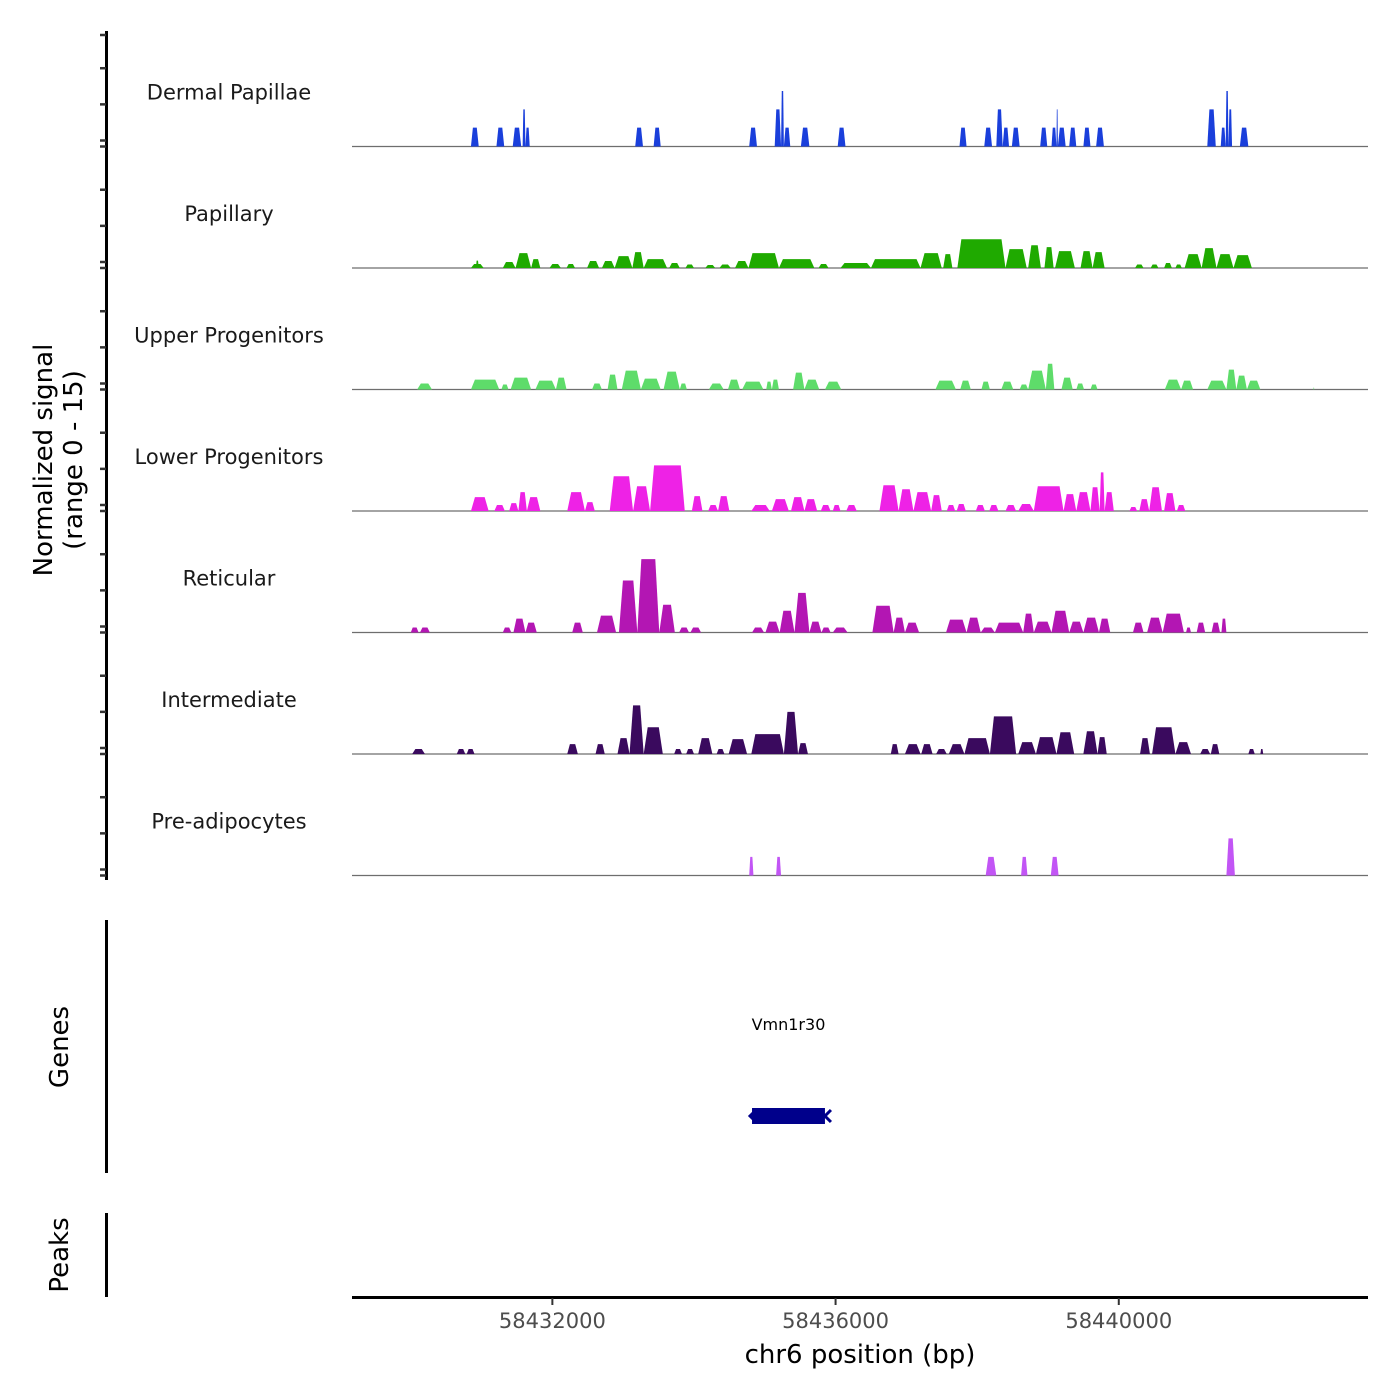  I want to click on y-axis-title-line2: (range 0 - 15), so click(74, 460).